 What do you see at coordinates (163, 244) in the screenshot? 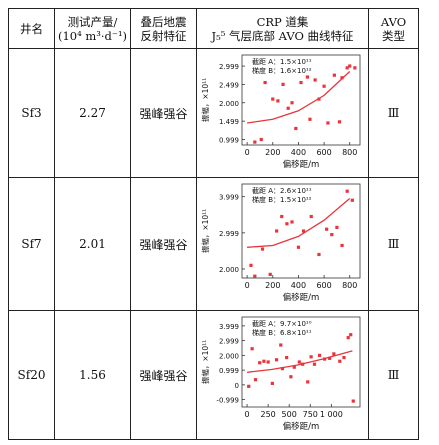
I see `reflection-feature: 强峰强谷` at bounding box center [163, 244].